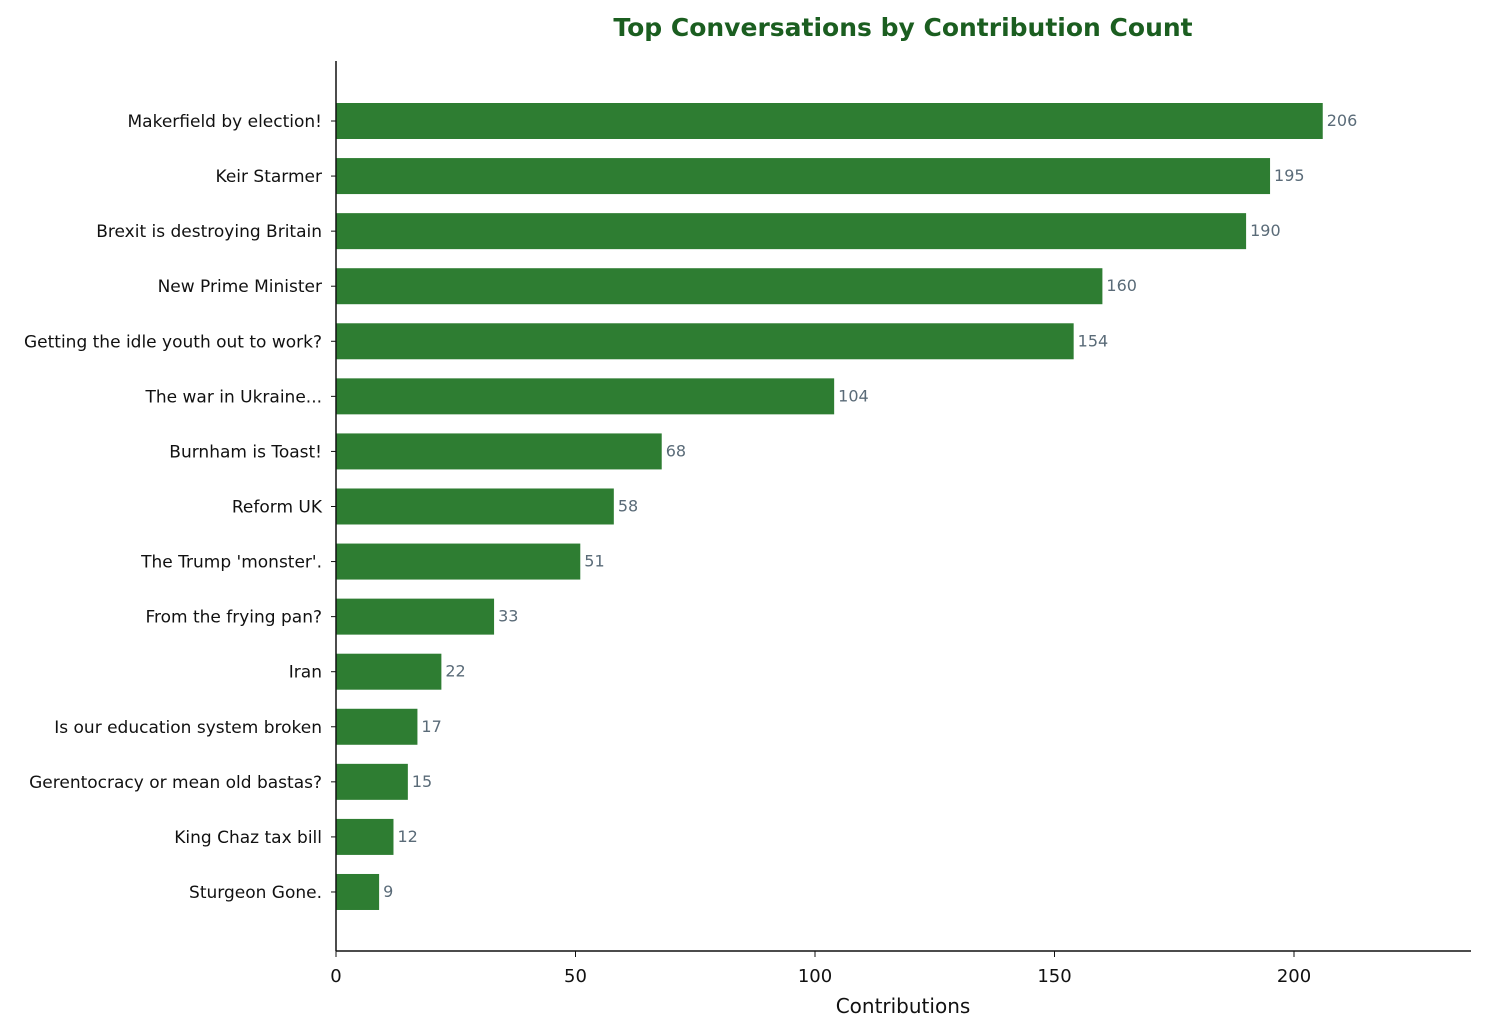 Image resolution: width=1486 pixels, height=1035 pixels. What do you see at coordinates (1294, 976) in the screenshot?
I see `x-tick-label: 200` at bounding box center [1294, 976].